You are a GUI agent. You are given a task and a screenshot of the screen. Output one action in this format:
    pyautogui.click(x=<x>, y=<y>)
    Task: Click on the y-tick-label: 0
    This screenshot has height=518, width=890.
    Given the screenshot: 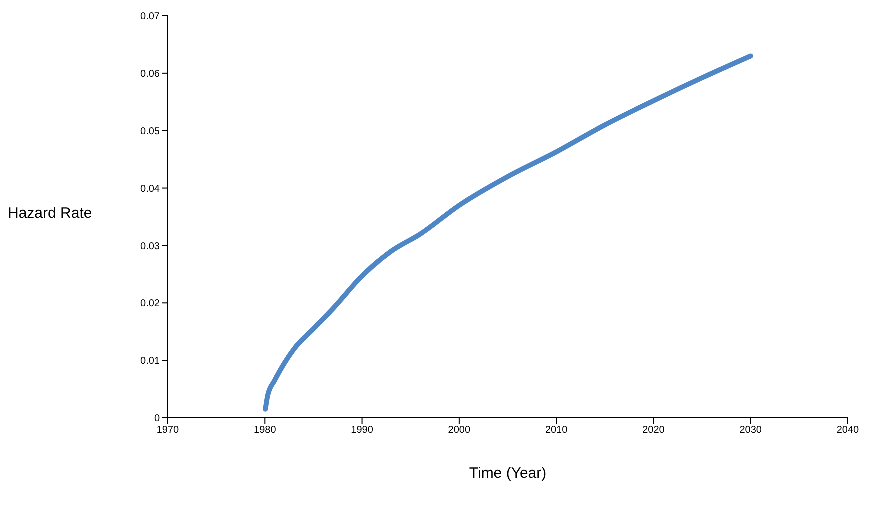 What is the action you would take?
    pyautogui.click(x=157, y=419)
    